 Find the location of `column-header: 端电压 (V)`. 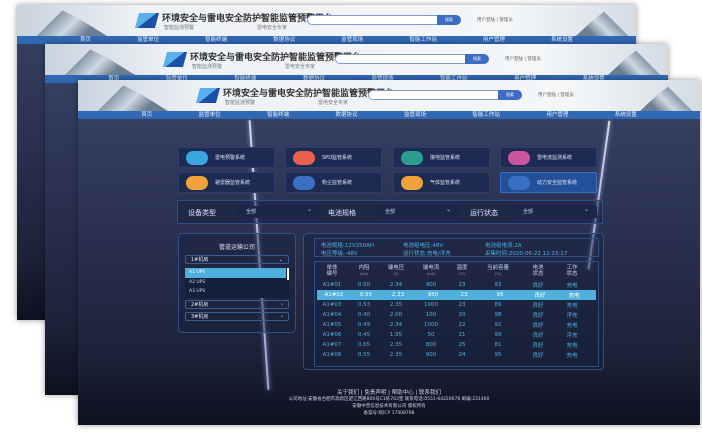

column-header: 端电压 (V) is located at coordinates (396, 270).